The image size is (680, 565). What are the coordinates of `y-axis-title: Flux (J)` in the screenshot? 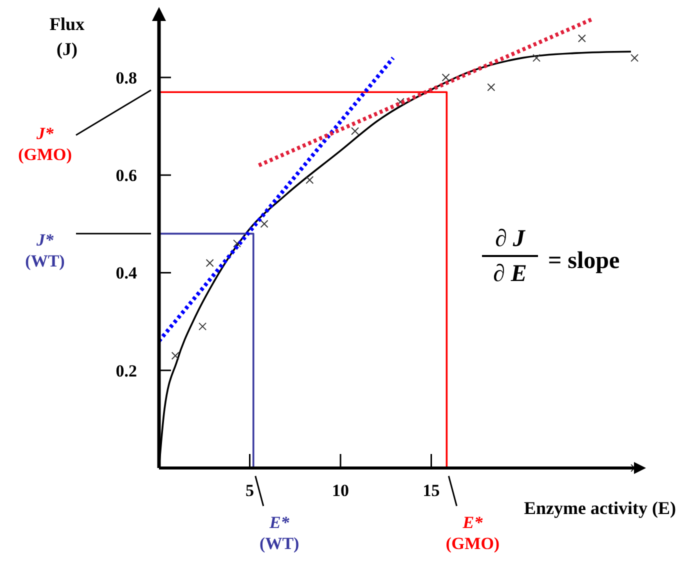 It's located at (67, 36).